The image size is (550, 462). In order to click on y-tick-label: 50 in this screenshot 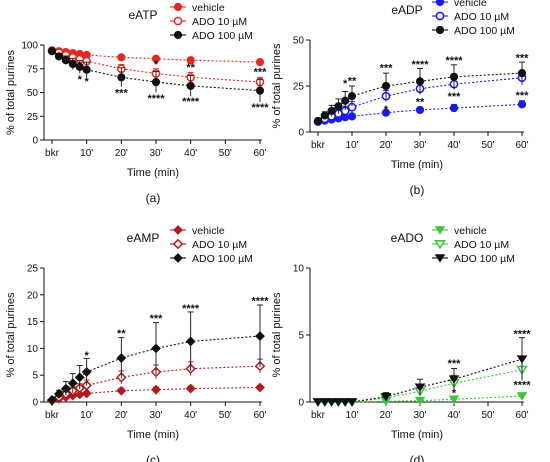, I will do `click(33, 93)`.